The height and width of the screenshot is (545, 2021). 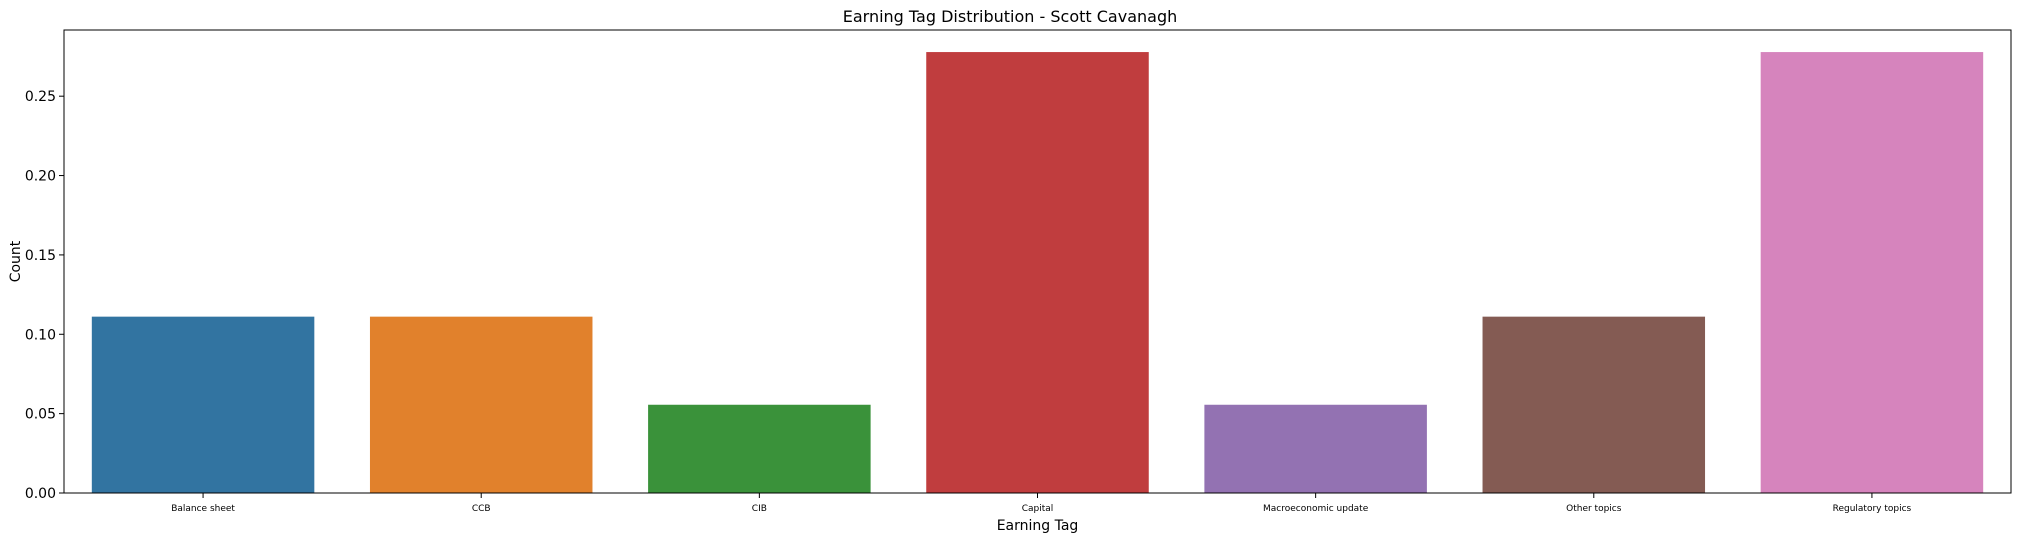 I want to click on bar-macroeconomic-update, so click(x=1315, y=448).